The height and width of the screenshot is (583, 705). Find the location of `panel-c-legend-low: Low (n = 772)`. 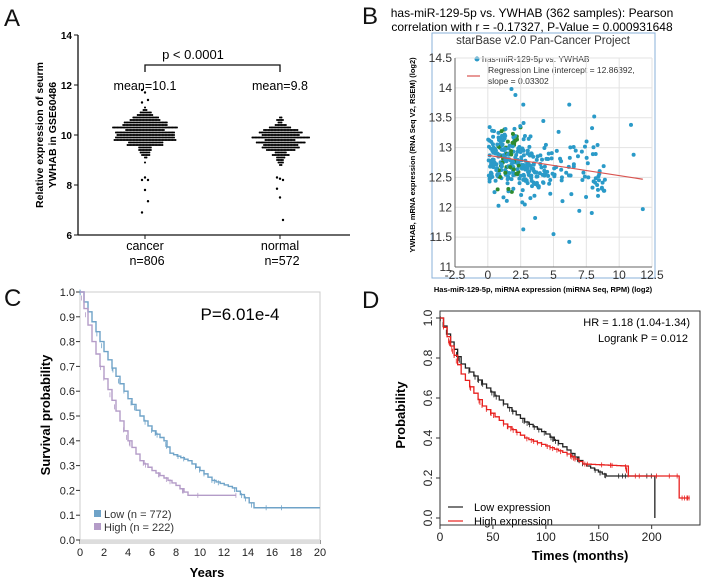

panel-c-legend-low: Low (n = 772) is located at coordinates (138, 515).